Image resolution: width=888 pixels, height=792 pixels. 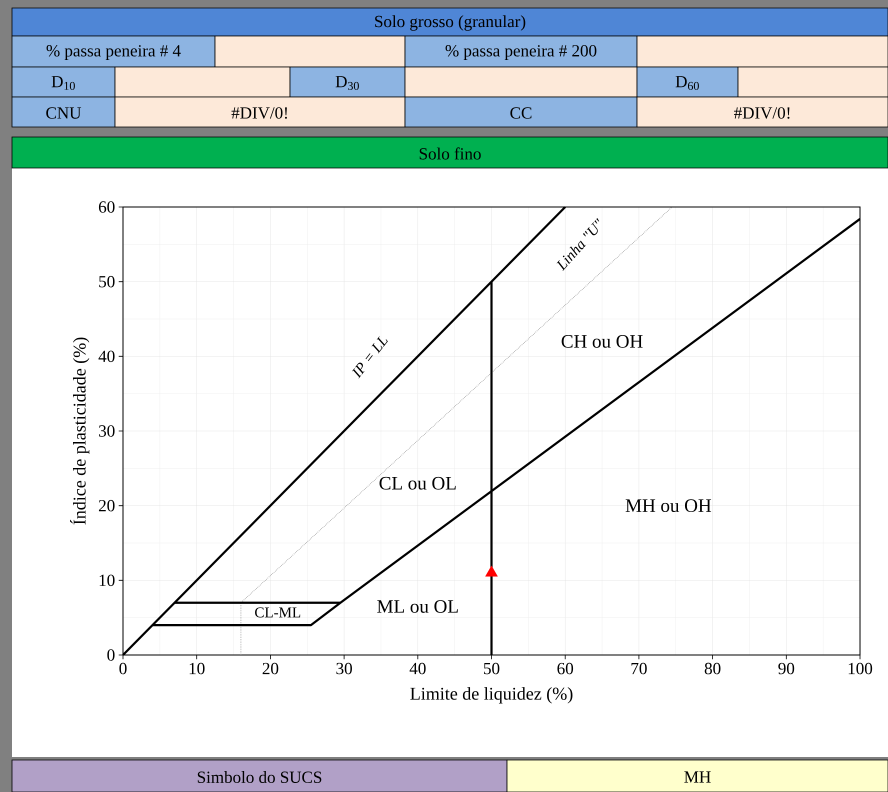 What do you see at coordinates (521, 52) in the screenshot?
I see `text: % passa peneira # 200` at bounding box center [521, 52].